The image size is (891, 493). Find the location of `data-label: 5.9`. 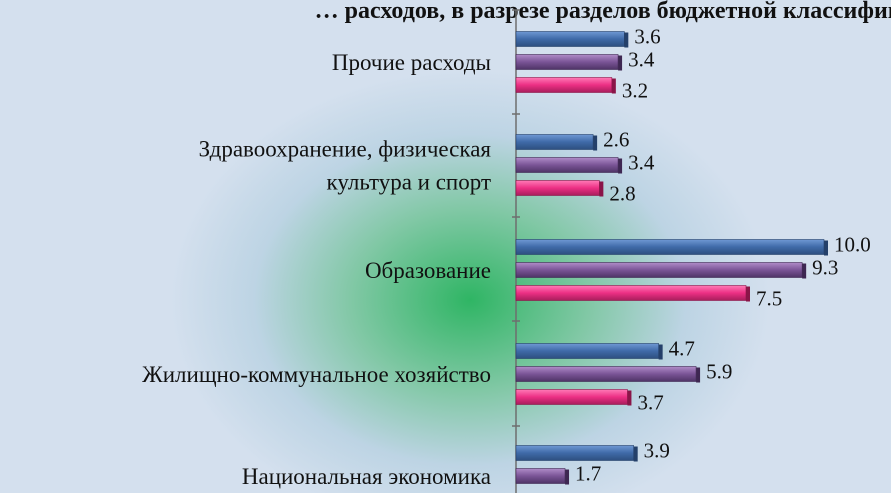

data-label: 5.9 is located at coordinates (719, 372).